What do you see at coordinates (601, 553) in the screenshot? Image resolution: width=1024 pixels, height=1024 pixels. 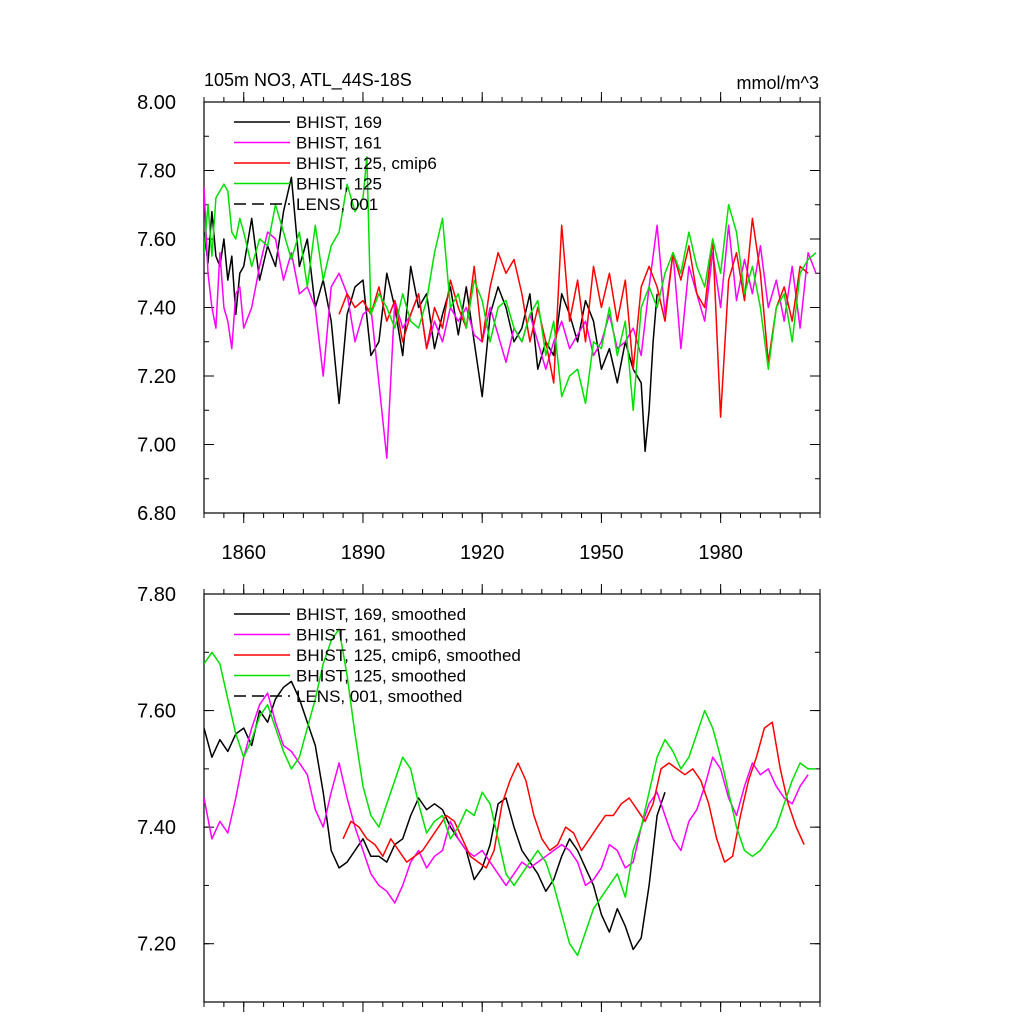 I see `x-tick-label: 1950` at bounding box center [601, 553].